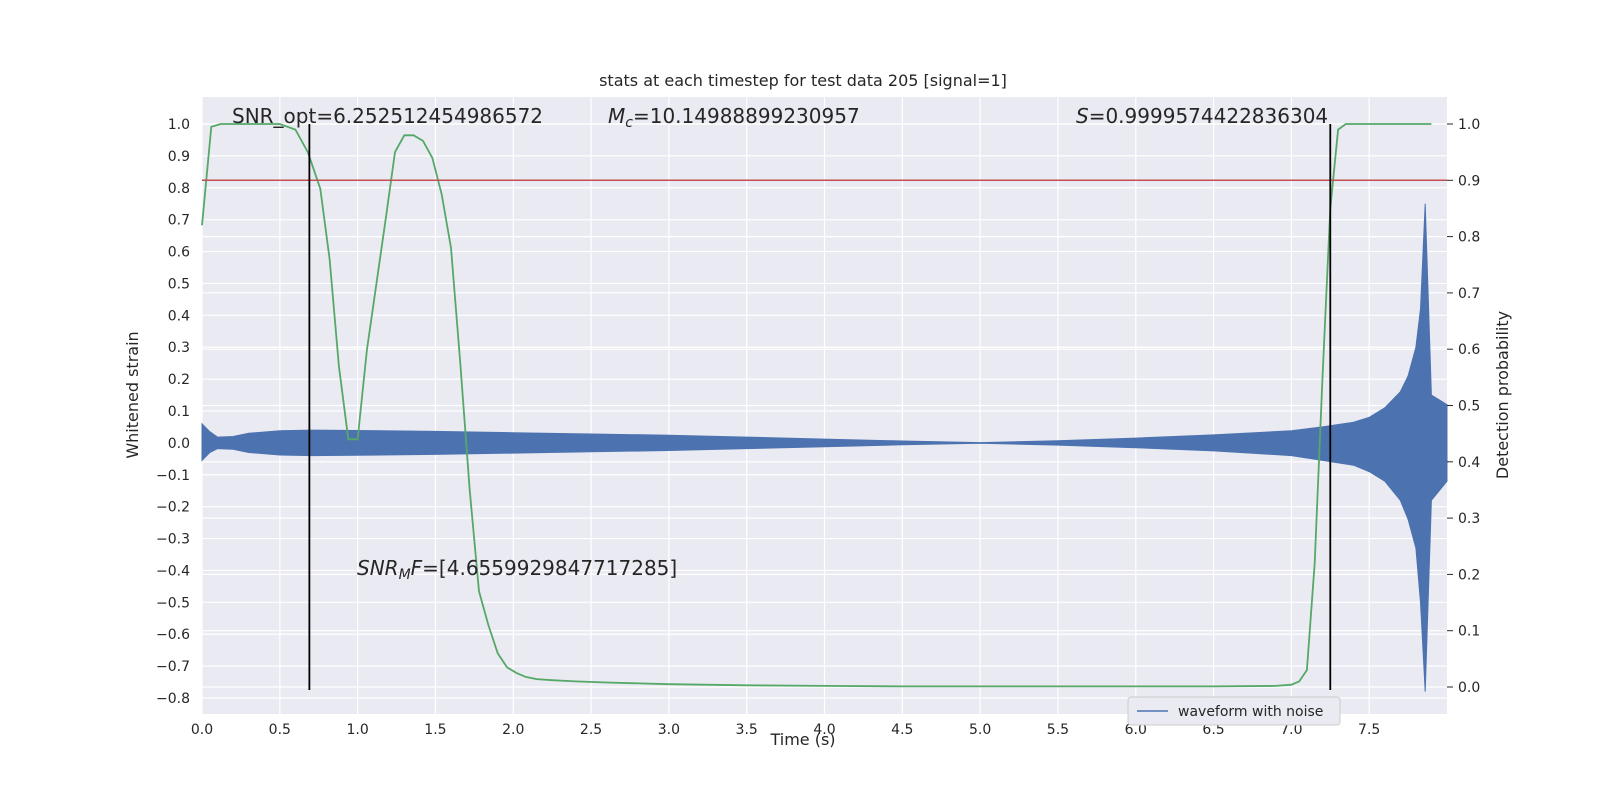 The width and height of the screenshot is (1600, 800). Describe the element at coordinates (357, 730) in the screenshot. I see `x-tick-label: 1.0` at that location.